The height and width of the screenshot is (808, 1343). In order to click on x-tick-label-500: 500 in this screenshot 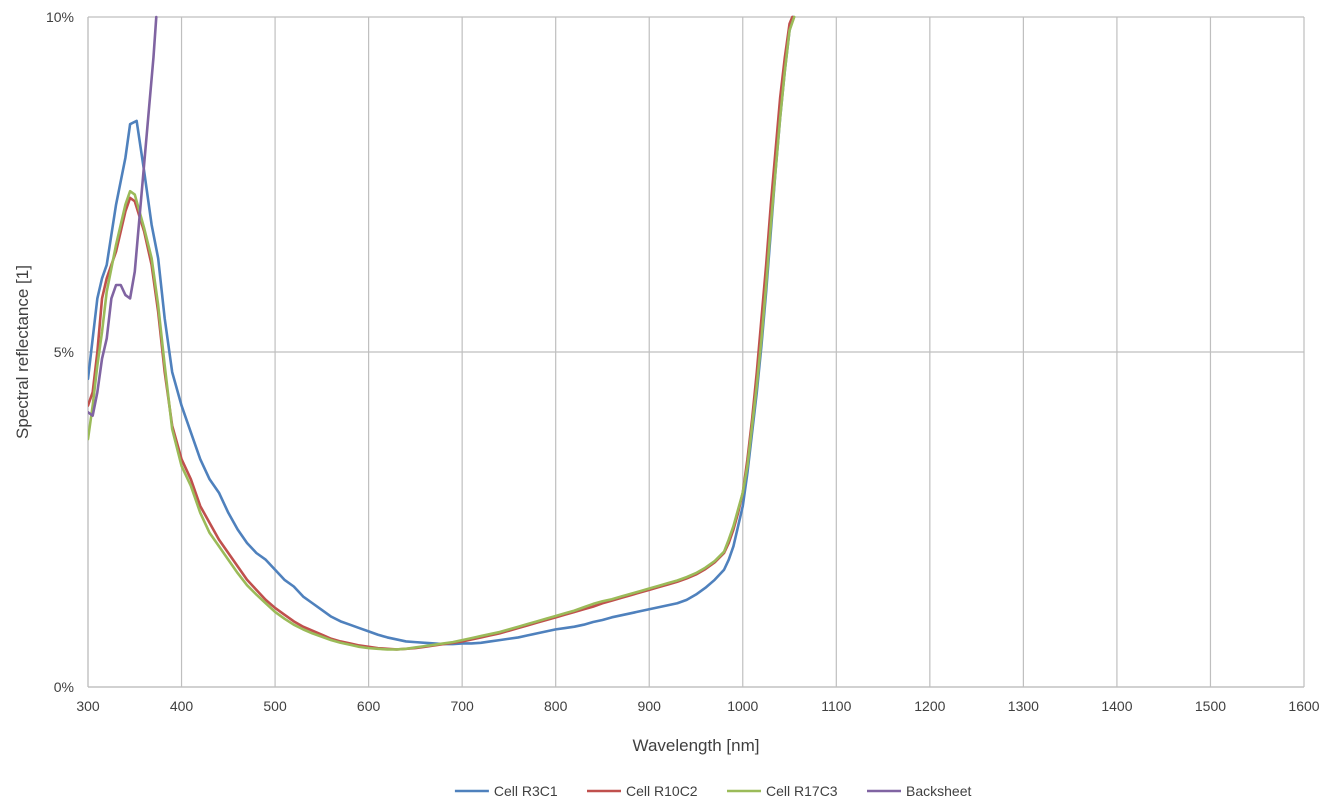, I will do `click(275, 706)`.